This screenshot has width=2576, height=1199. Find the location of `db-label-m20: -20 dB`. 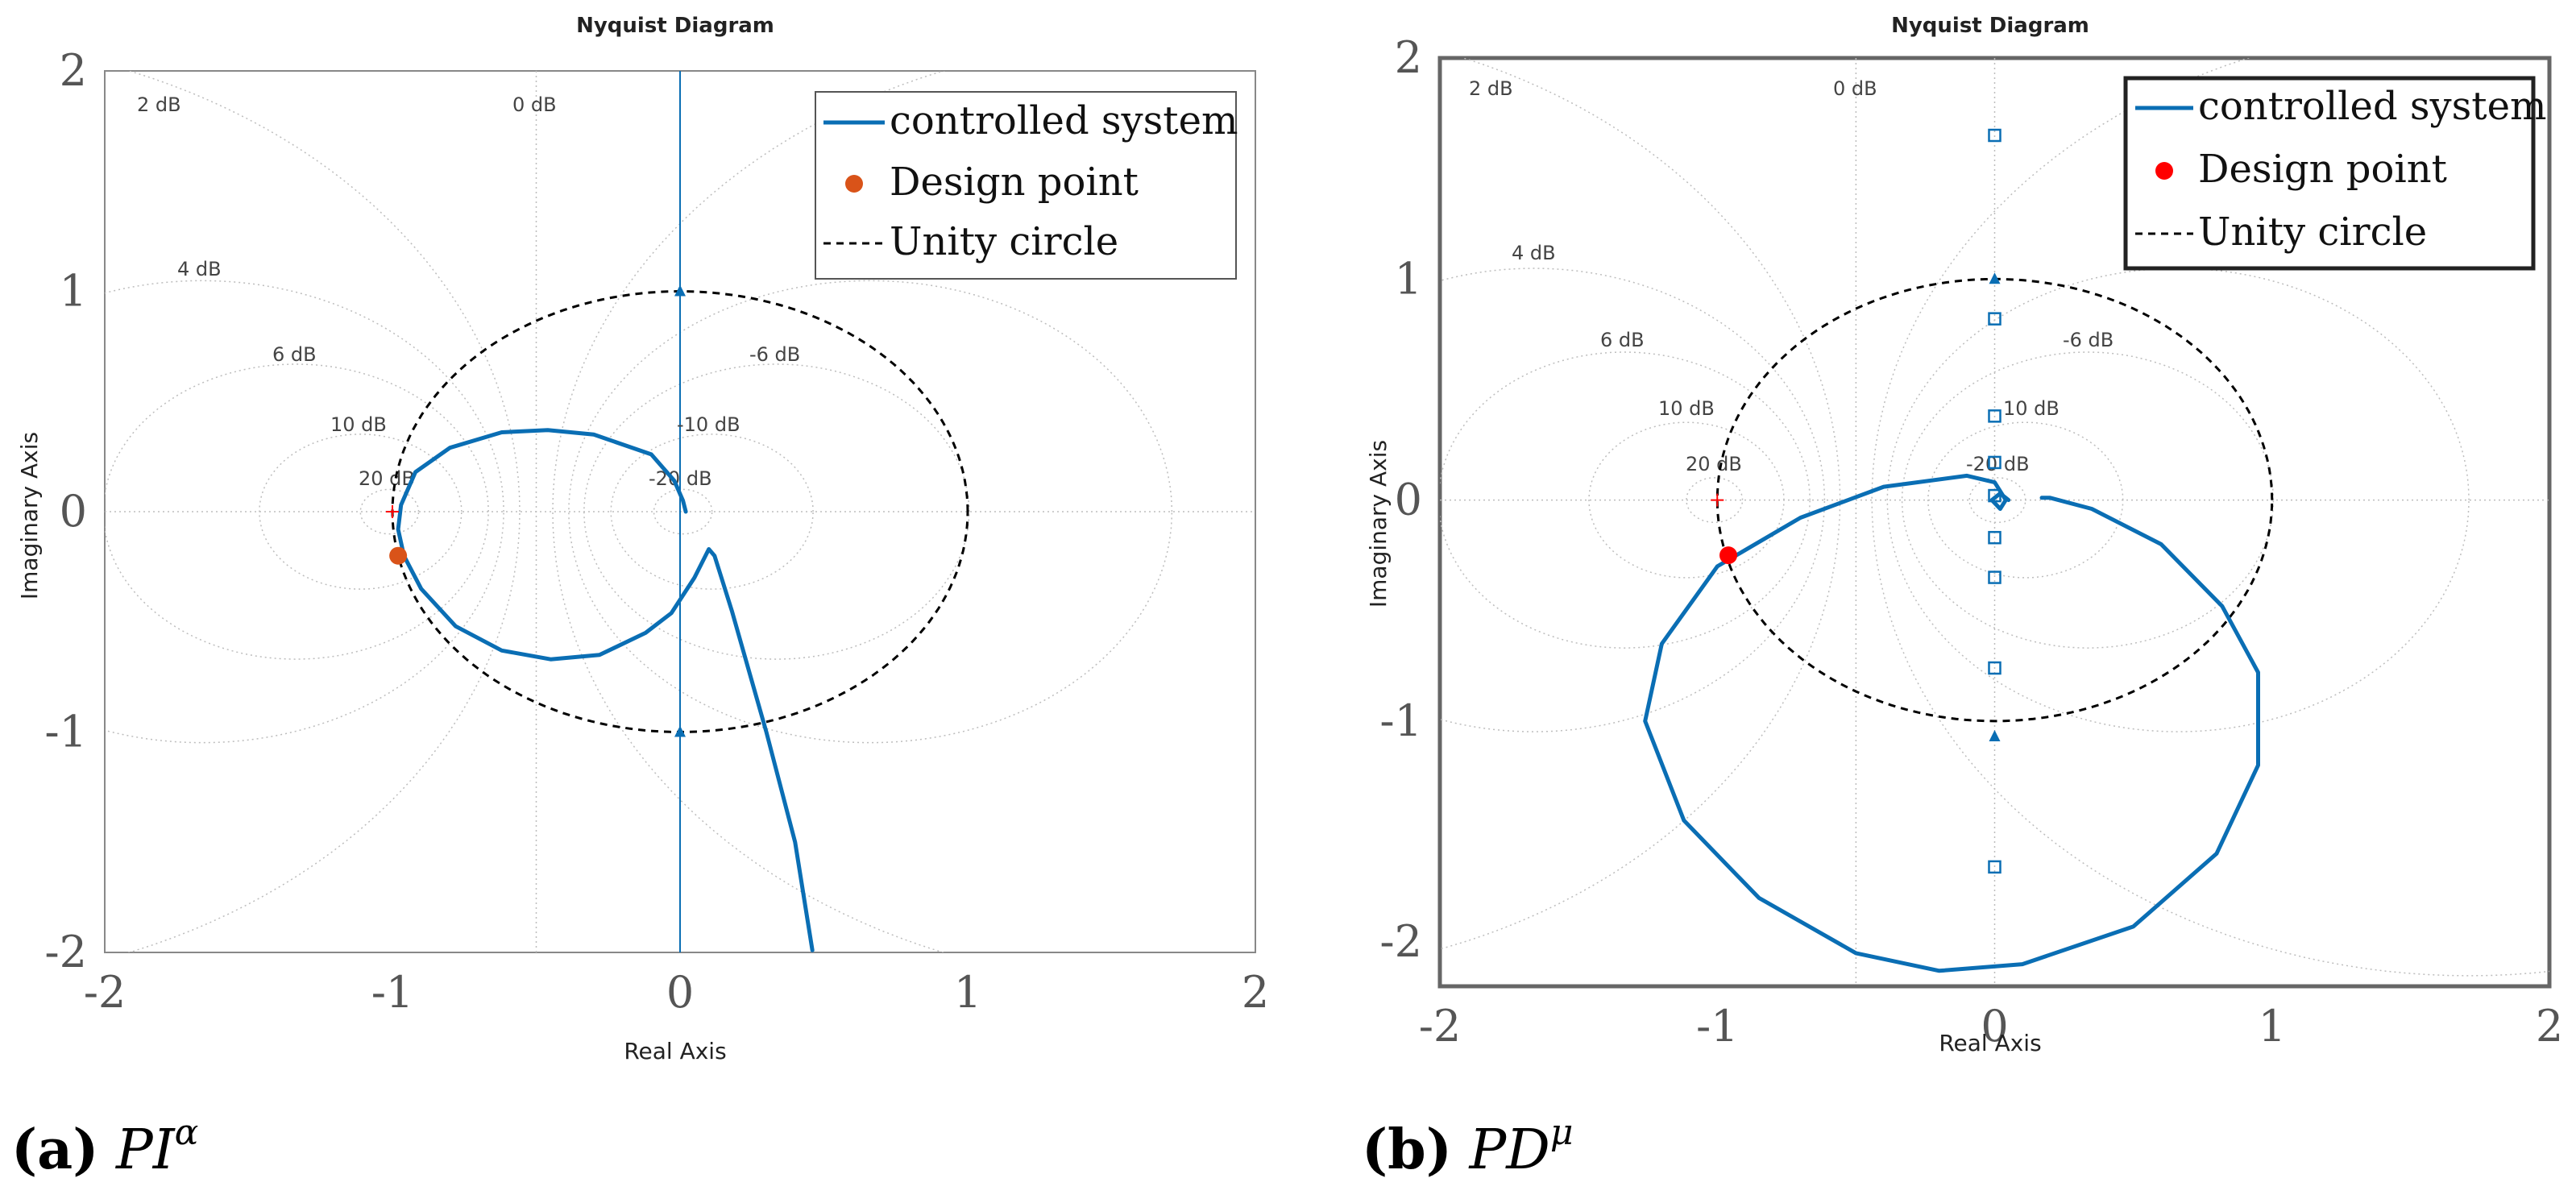

db-label-m20: -20 dB is located at coordinates (680, 478).